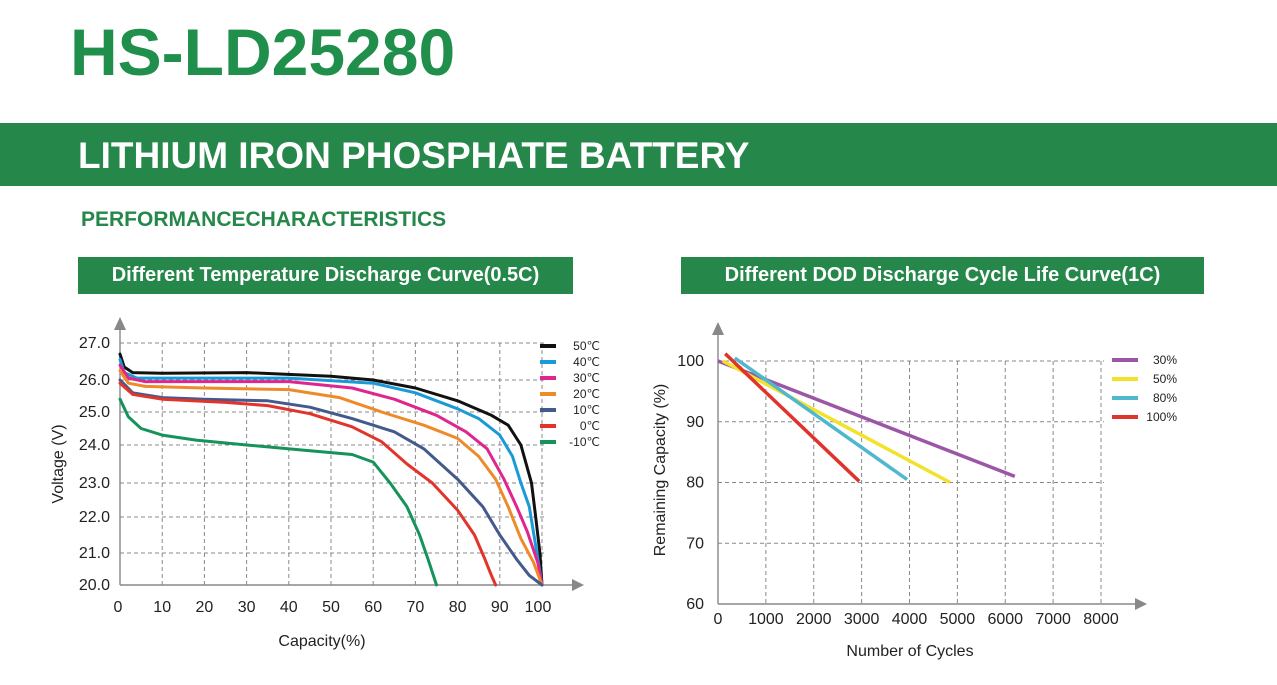 The image size is (1277, 685). Describe the element at coordinates (94, 517) in the screenshot. I see `y-tick-label: 22.0` at that location.